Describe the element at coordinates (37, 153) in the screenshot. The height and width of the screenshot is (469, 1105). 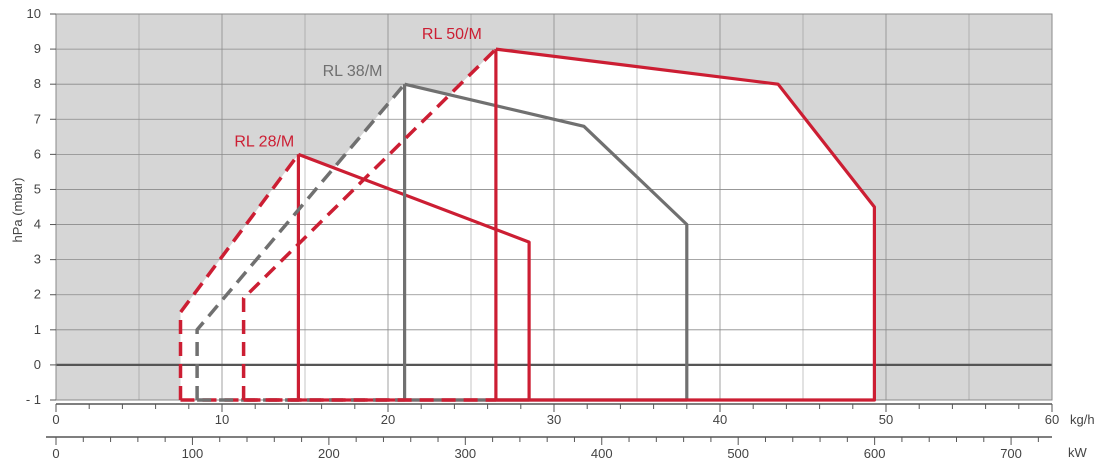
I see `y-tick-label: 6` at that location.